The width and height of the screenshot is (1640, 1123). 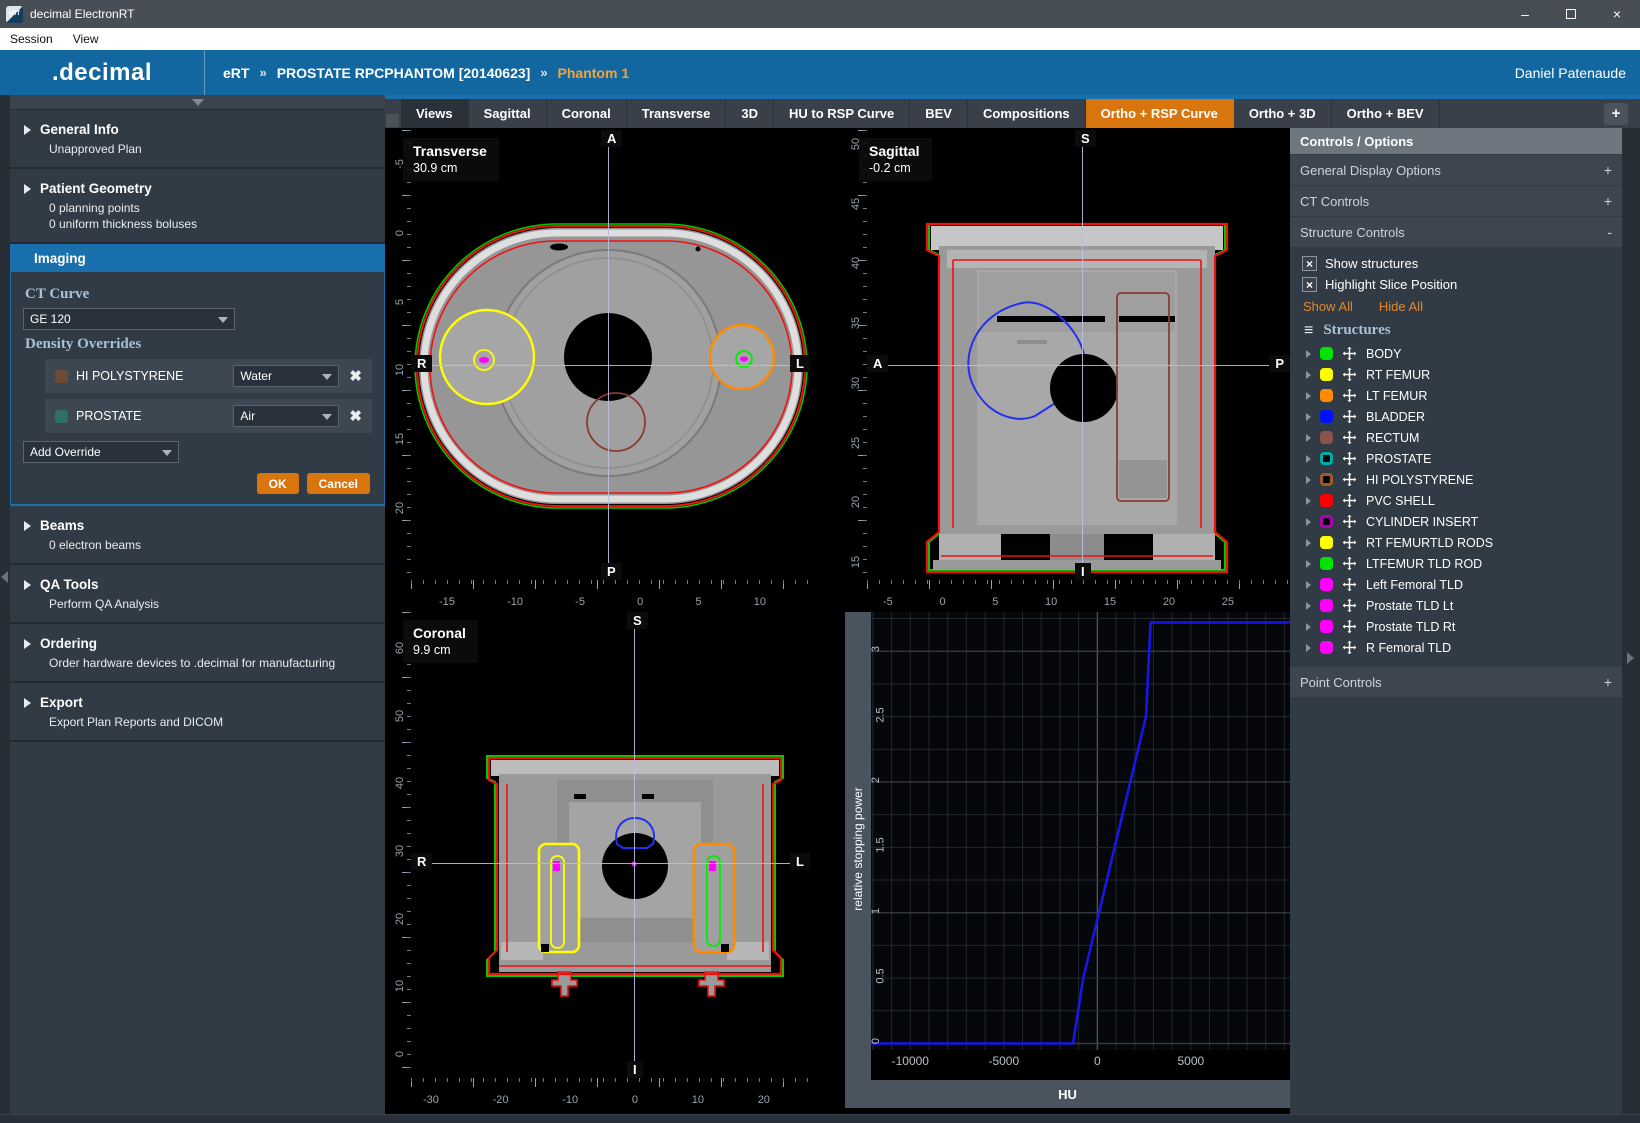 What do you see at coordinates (392, 120) in the screenshot?
I see `tab-bar-handle` at bounding box center [392, 120].